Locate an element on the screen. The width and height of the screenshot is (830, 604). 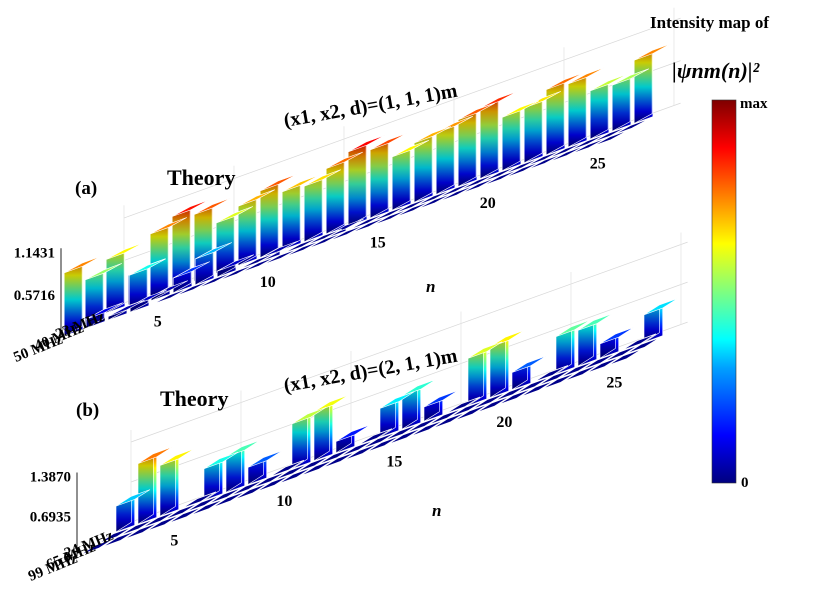
colorbar-max-label: max is located at coordinates (754, 104).